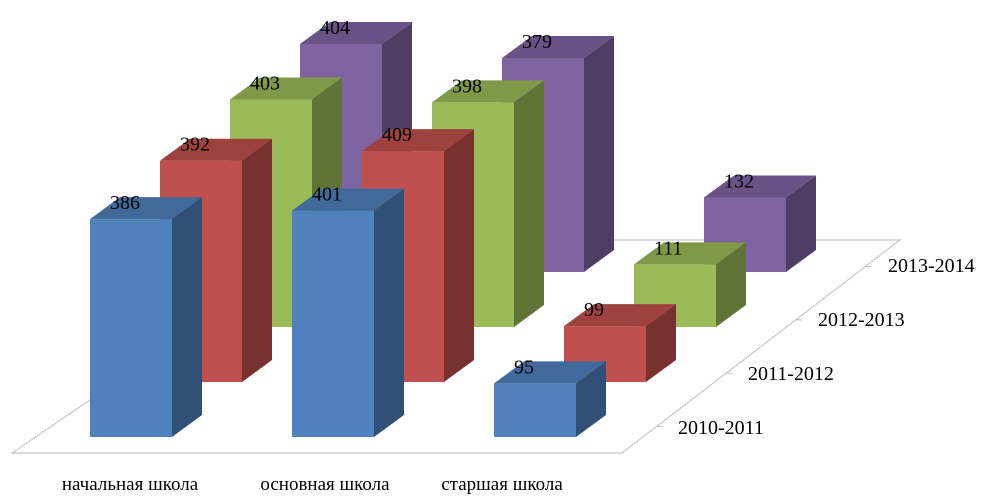 The image size is (1005, 497). Describe the element at coordinates (265, 84) in the screenshot. I see `data-label: 403` at that location.